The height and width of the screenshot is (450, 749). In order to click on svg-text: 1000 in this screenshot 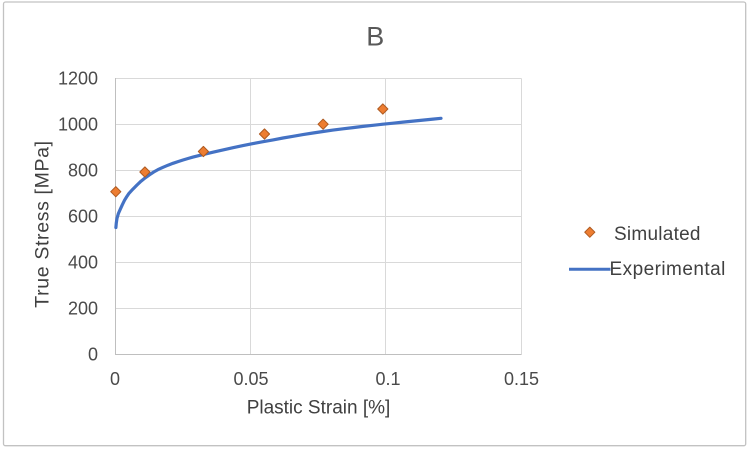, I will do `click(78, 125)`.